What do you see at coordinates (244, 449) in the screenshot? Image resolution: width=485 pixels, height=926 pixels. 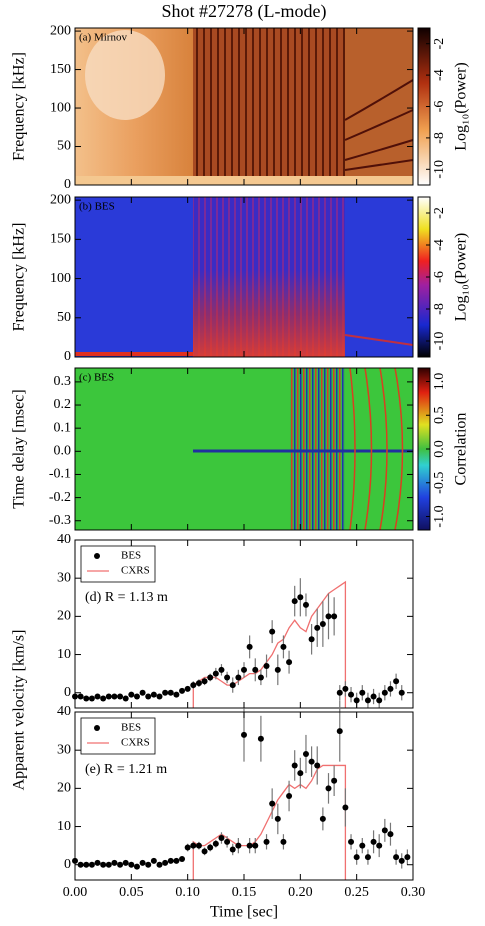 I see `spectrogram-c` at bounding box center [244, 449].